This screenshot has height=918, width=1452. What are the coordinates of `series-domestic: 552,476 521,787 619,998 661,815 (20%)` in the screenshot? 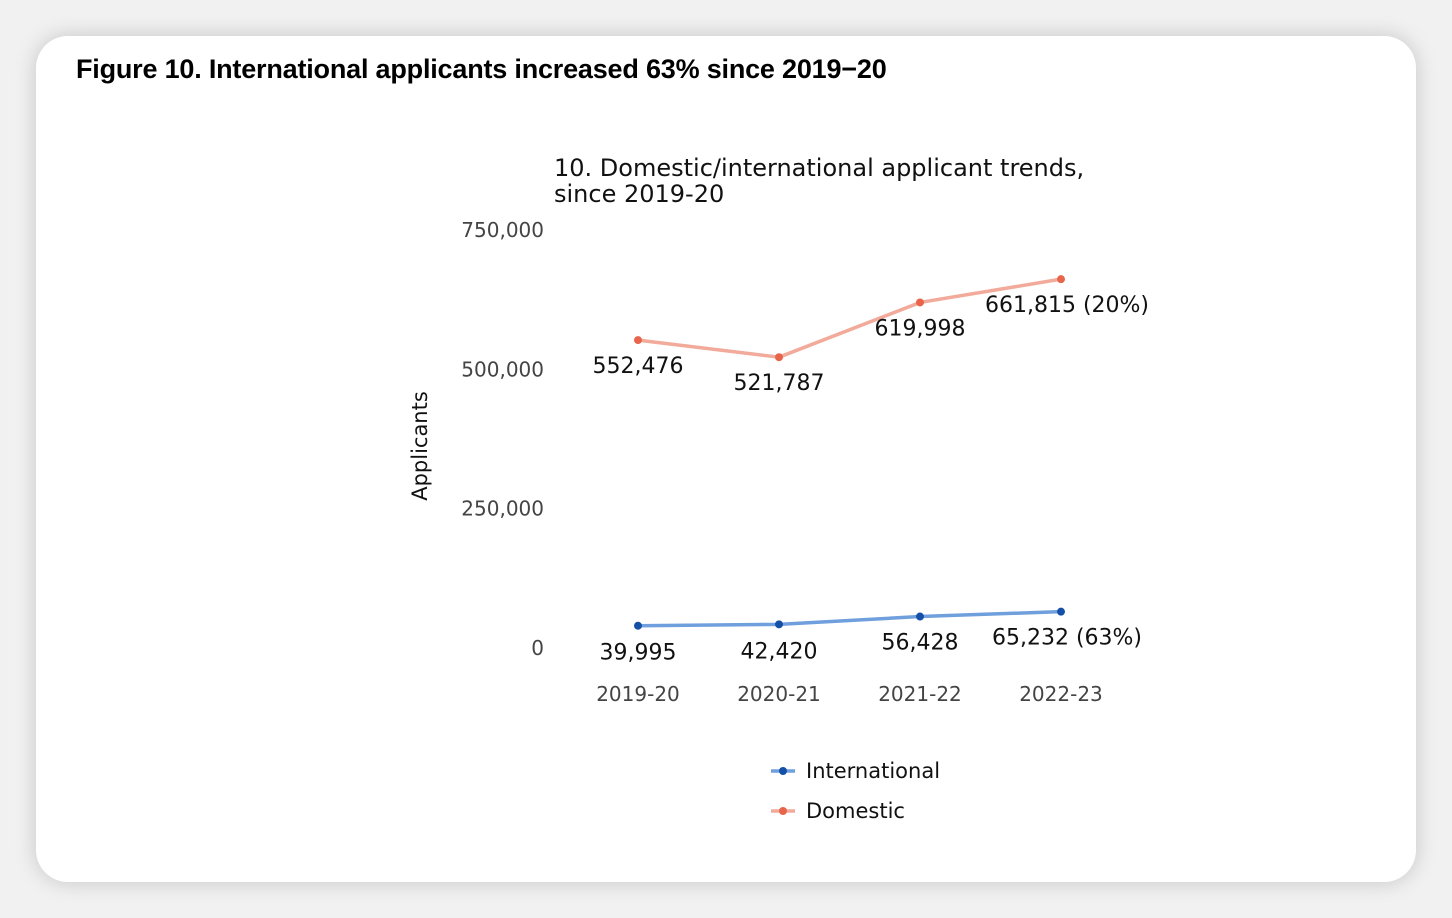 It's located at (871, 335).